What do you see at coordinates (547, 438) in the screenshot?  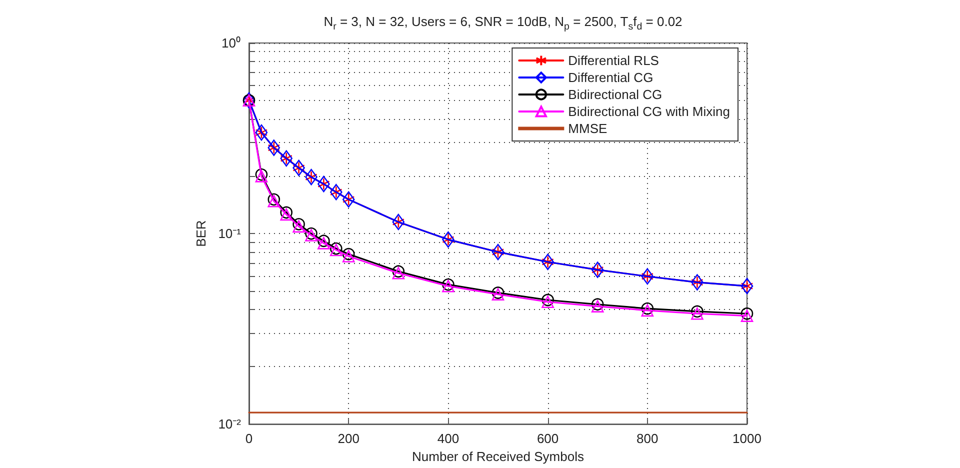 I see `x-tick-label: 600` at bounding box center [547, 438].